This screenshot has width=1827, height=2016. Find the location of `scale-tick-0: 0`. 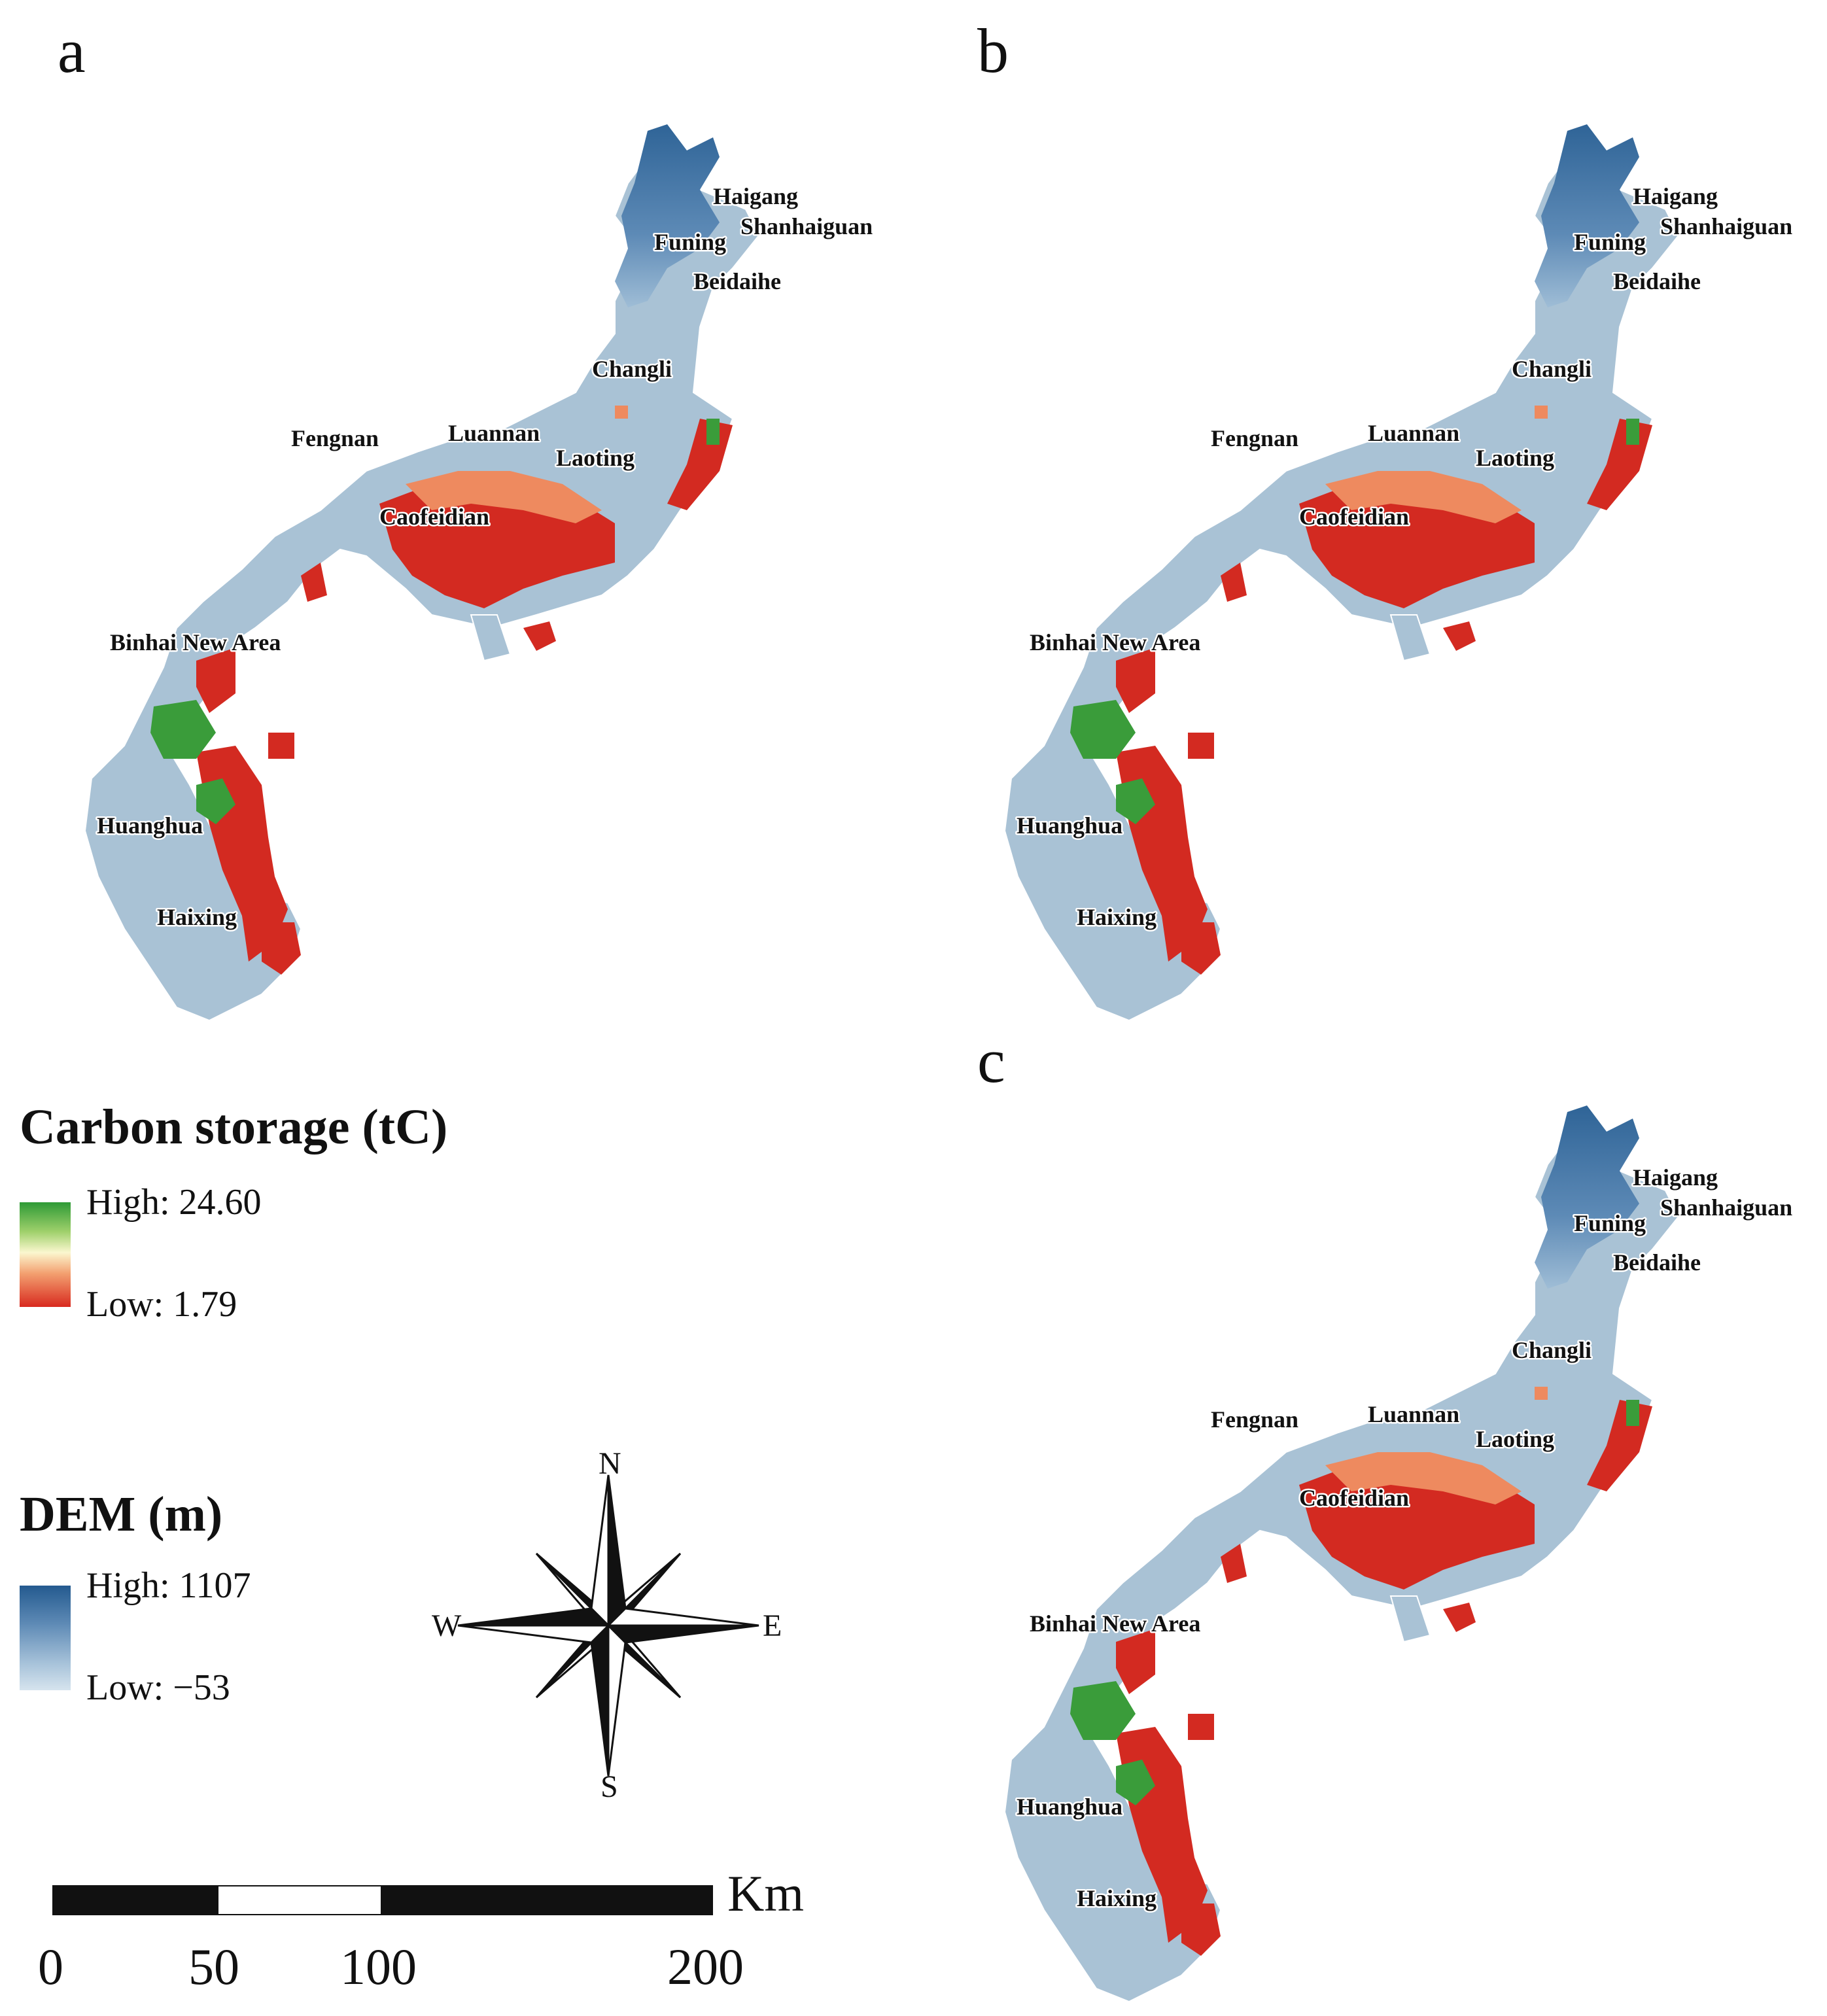

scale-tick-0: 0 is located at coordinates (50, 1966).